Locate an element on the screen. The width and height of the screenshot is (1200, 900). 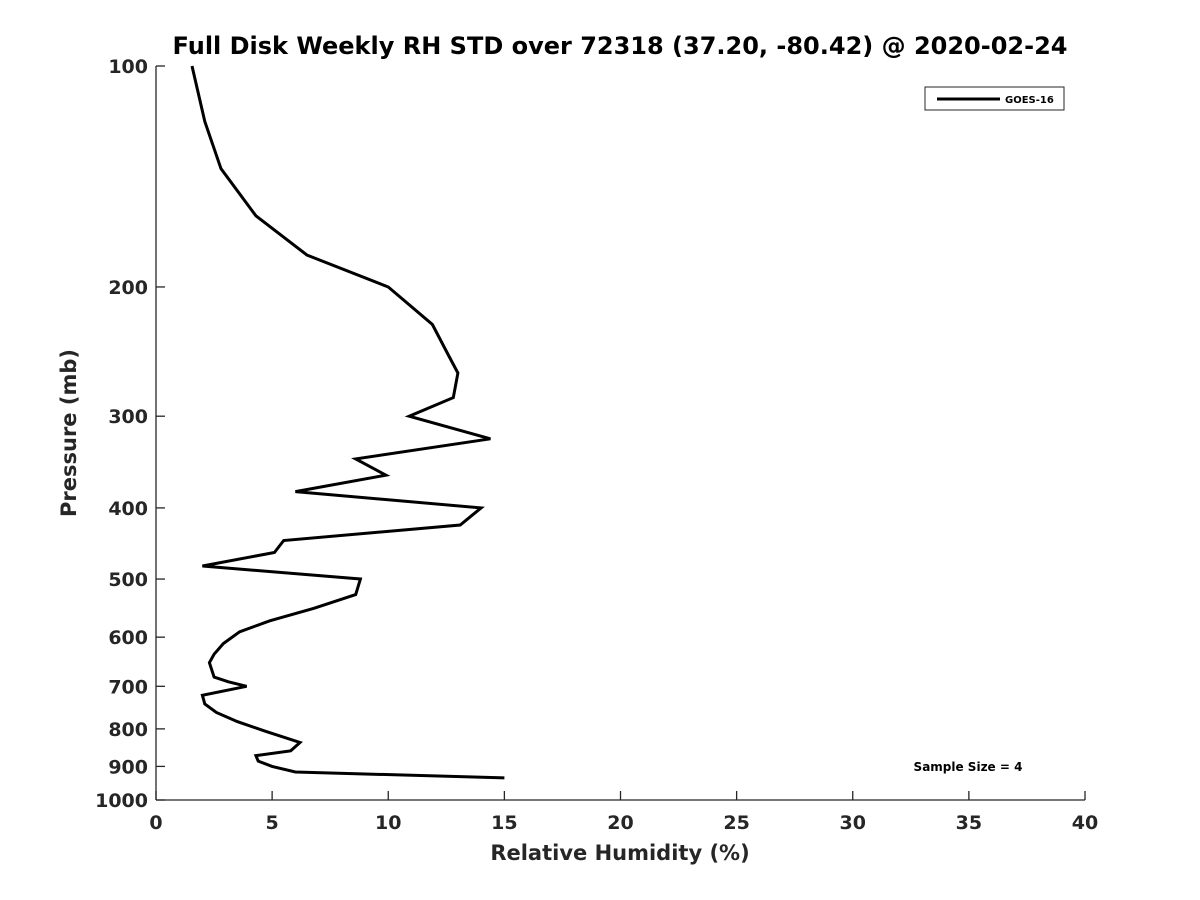
x-axis-ticks: 0 5 10 15 20 25 30 35 40 is located at coordinates (623, 812).